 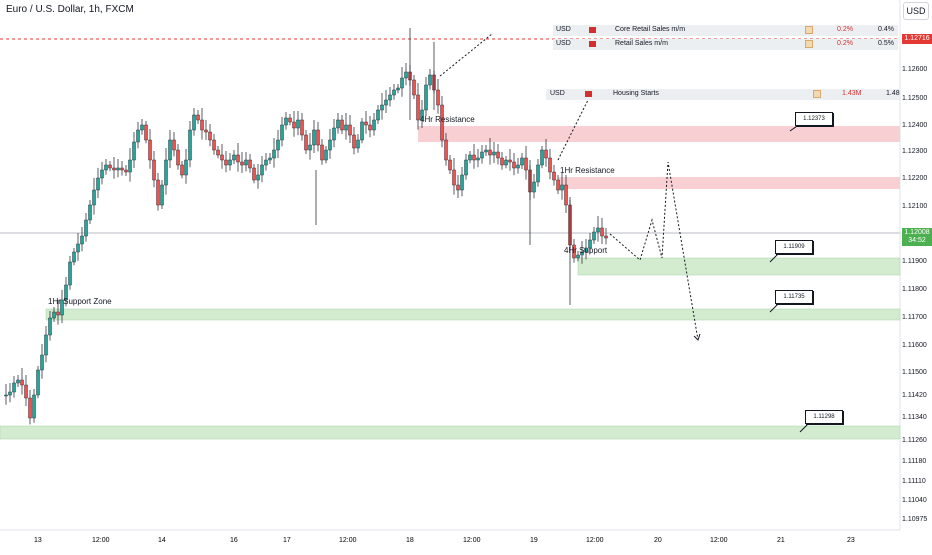 I want to click on time-label: 20, so click(x=658, y=540).